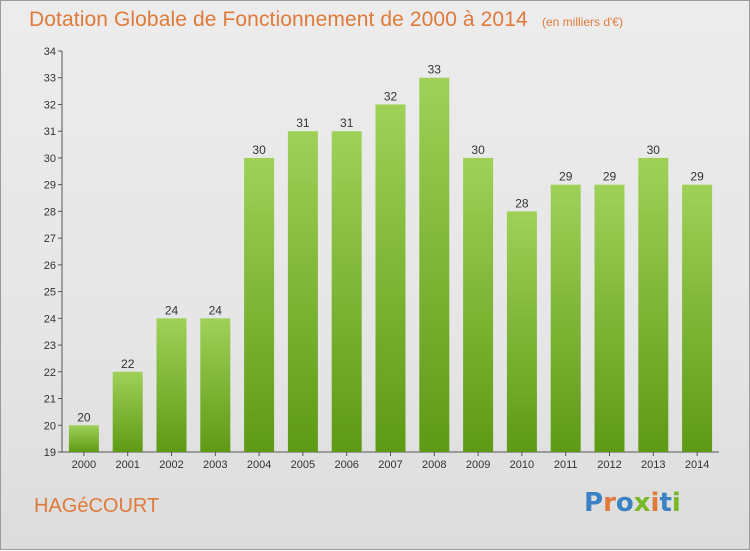 This screenshot has width=750, height=551. I want to click on x-tick-label: 2003, so click(215, 465).